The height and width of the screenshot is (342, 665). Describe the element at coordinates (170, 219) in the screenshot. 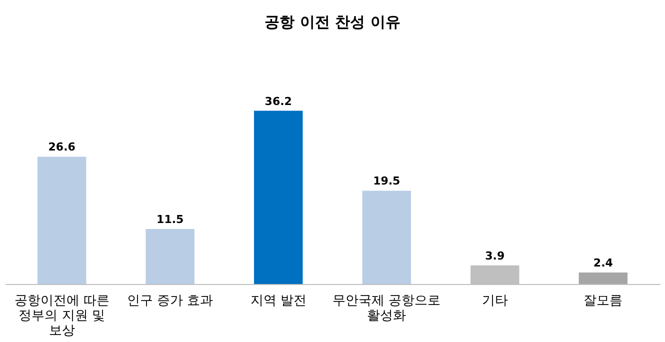

I see `data-label: 11.5` at that location.